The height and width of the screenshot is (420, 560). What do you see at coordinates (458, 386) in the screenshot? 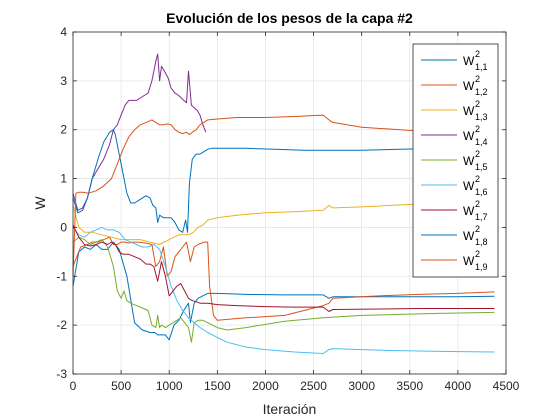
I see `x-tick-label: 4000` at bounding box center [458, 386].